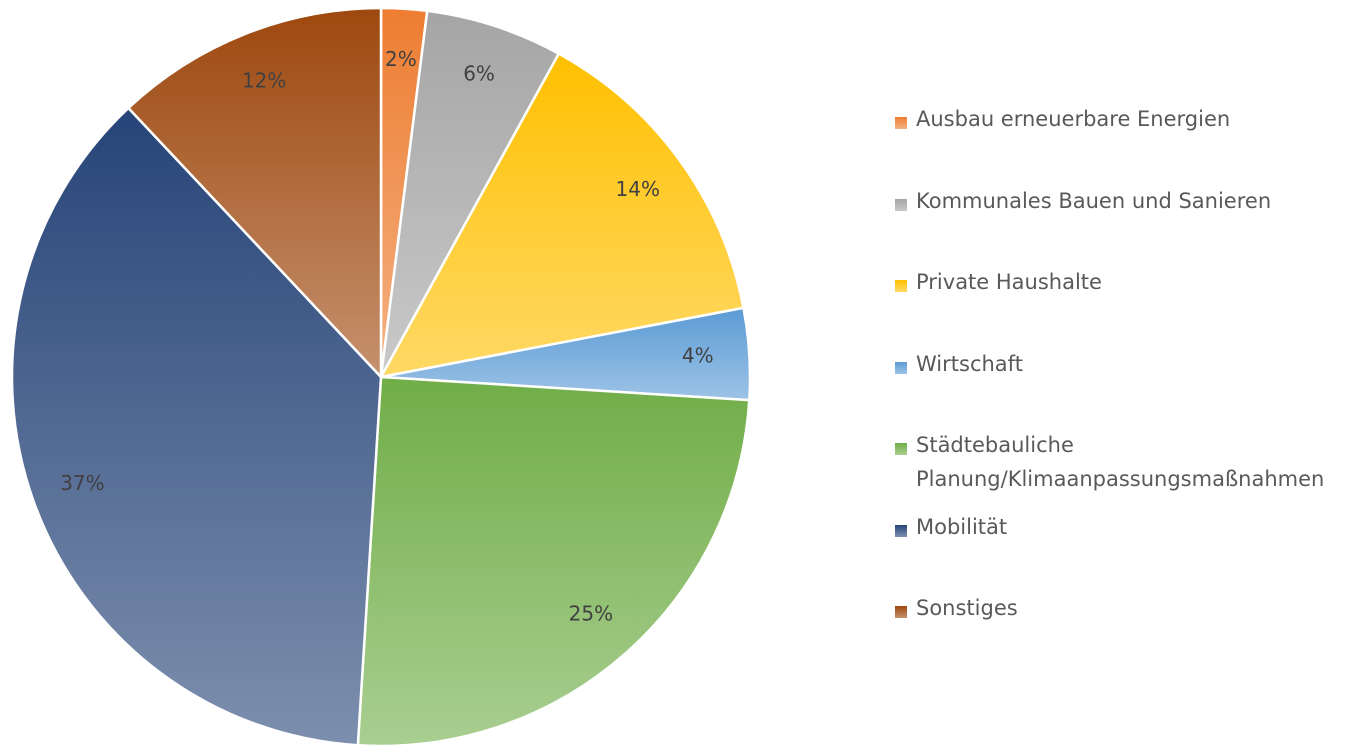 Image resolution: width=1362 pixels, height=745 pixels. What do you see at coordinates (1125, 529) in the screenshot?
I see `legend-item: Mobilität` at bounding box center [1125, 529].